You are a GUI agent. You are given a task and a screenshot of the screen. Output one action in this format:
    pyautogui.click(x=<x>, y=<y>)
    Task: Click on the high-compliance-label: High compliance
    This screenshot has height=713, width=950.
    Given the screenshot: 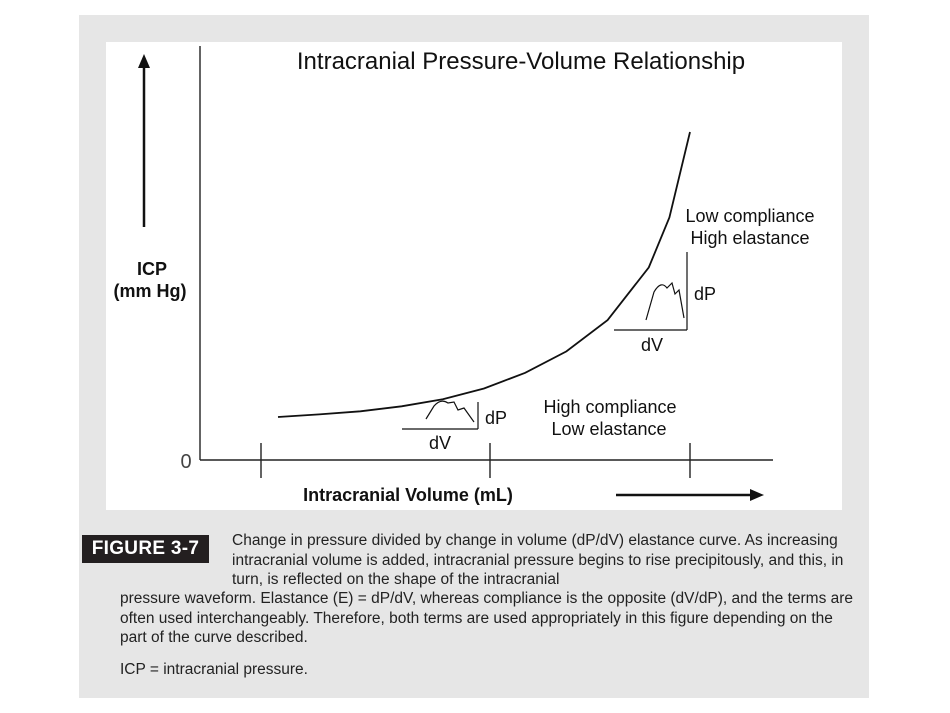 What is the action you would take?
    pyautogui.click(x=609, y=407)
    